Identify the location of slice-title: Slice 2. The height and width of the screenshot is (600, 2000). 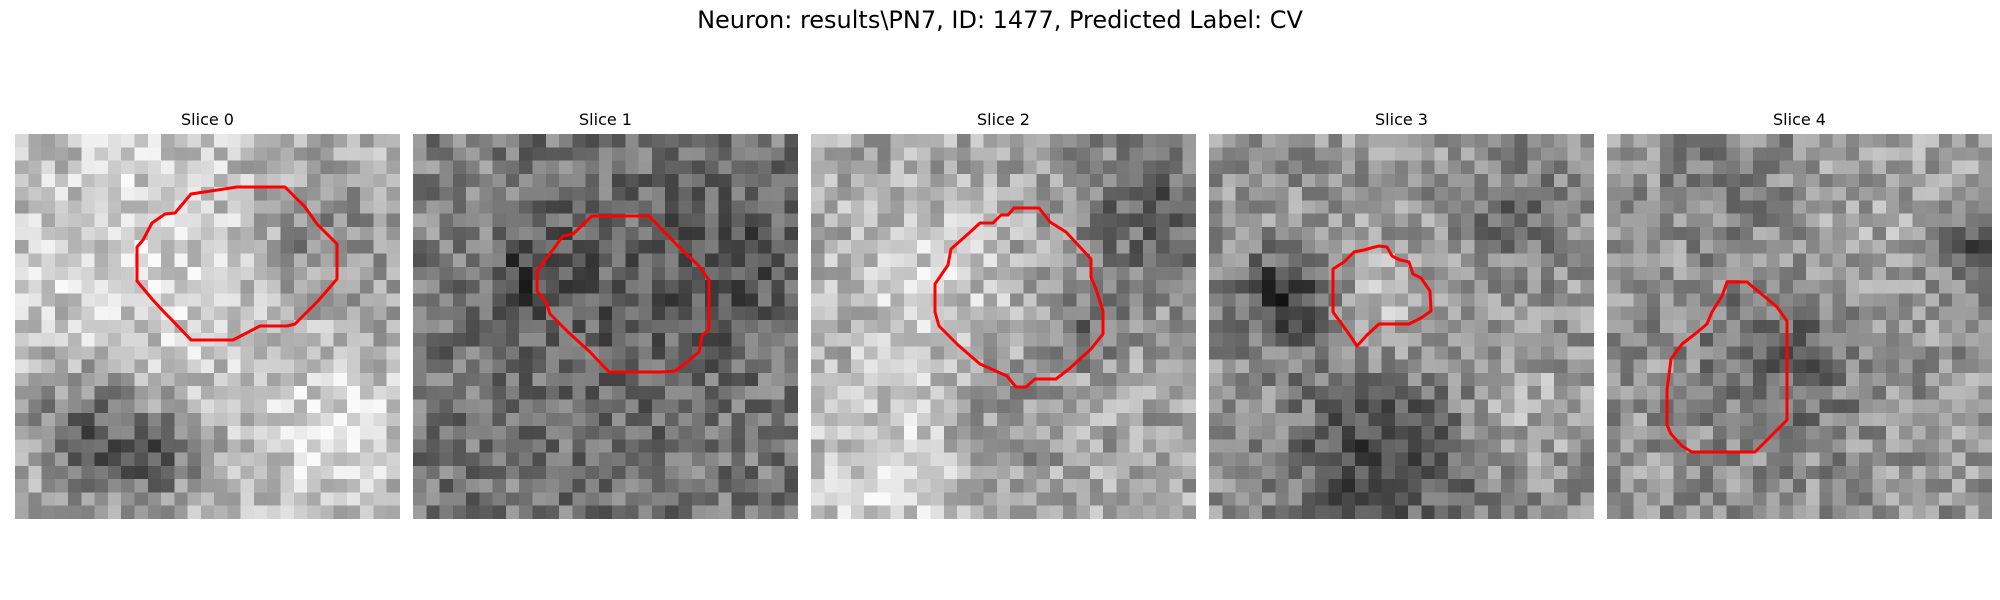
(1003, 119).